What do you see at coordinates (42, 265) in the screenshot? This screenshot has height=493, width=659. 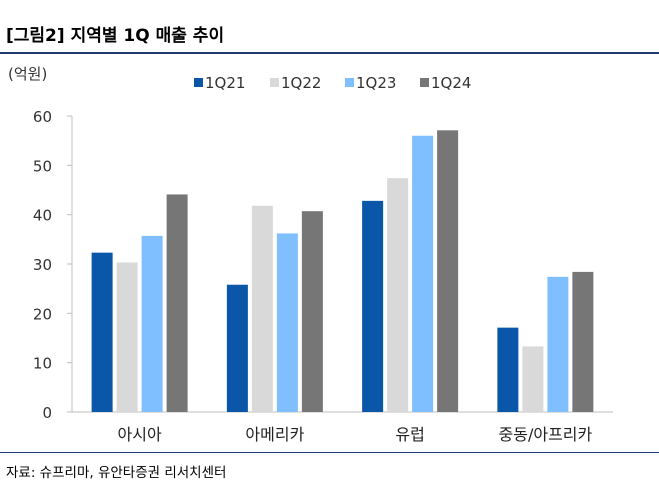 I see `y-tick-label: 30` at bounding box center [42, 265].